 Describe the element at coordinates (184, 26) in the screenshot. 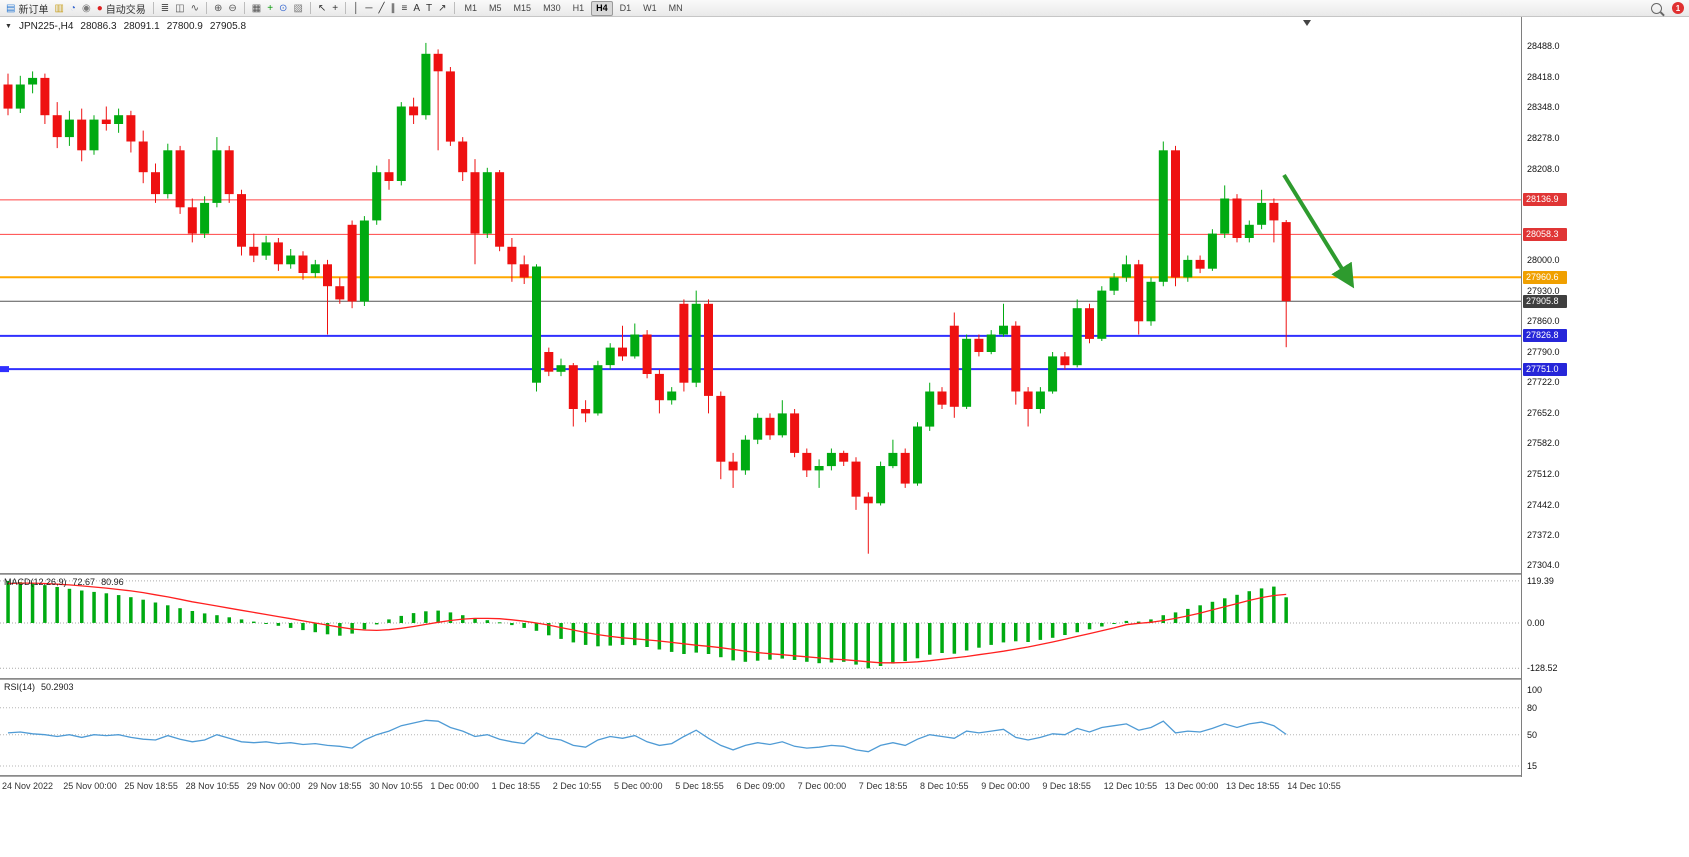

I see `ohlc-low: 27800.9` at that location.